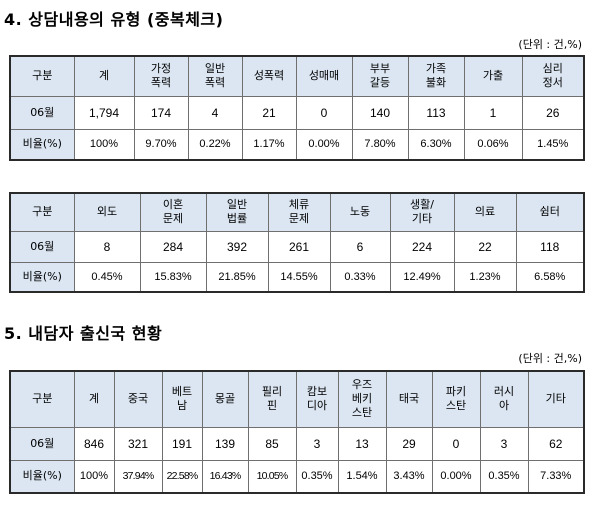 The height and width of the screenshot is (513, 590). What do you see at coordinates (237, 277) in the screenshot?
I see `data-cell: 21.85%` at bounding box center [237, 277].